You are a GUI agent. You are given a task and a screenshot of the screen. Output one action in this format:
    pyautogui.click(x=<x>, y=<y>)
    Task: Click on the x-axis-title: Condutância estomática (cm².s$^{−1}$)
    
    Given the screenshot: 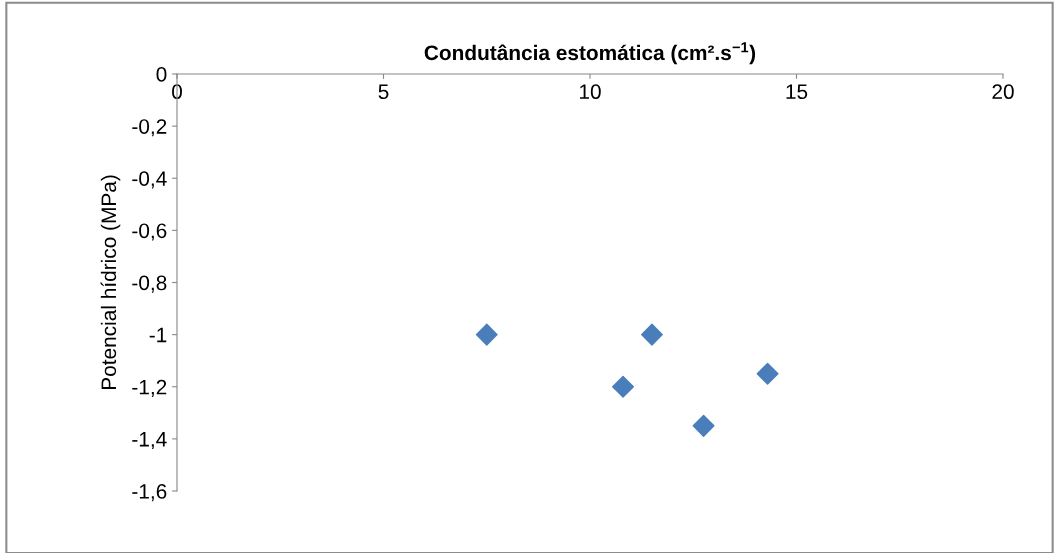 What is the action you would take?
    pyautogui.click(x=590, y=53)
    